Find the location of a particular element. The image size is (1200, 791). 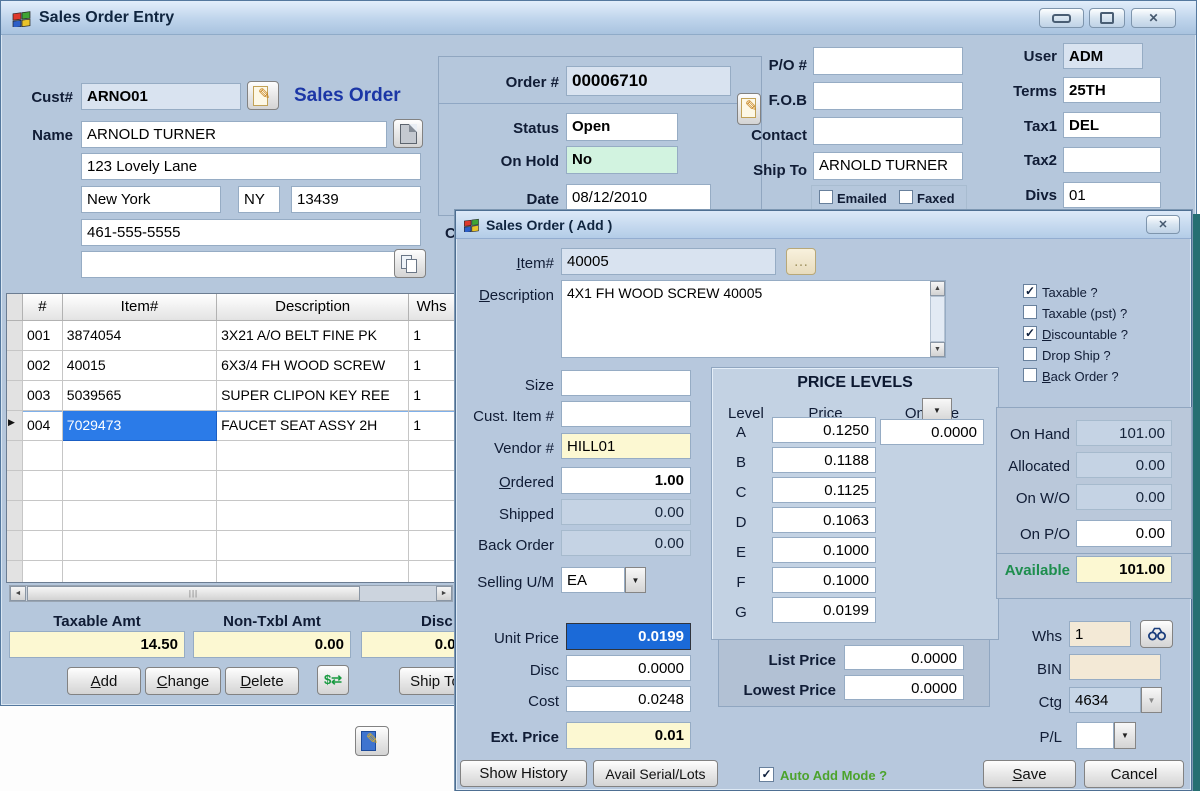

disc-field: 0.0000 is located at coordinates (628, 668).